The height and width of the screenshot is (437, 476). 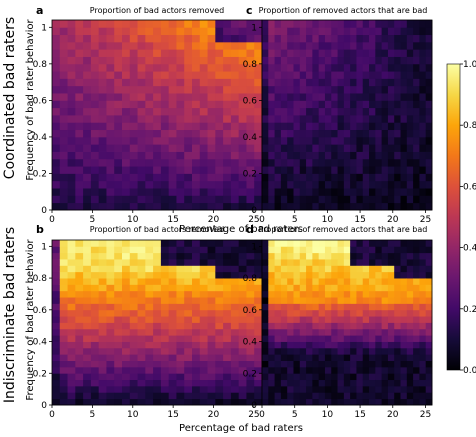 What do you see at coordinates (393, 220) in the screenshot?
I see `x-tick-label: 20` at bounding box center [393, 220].